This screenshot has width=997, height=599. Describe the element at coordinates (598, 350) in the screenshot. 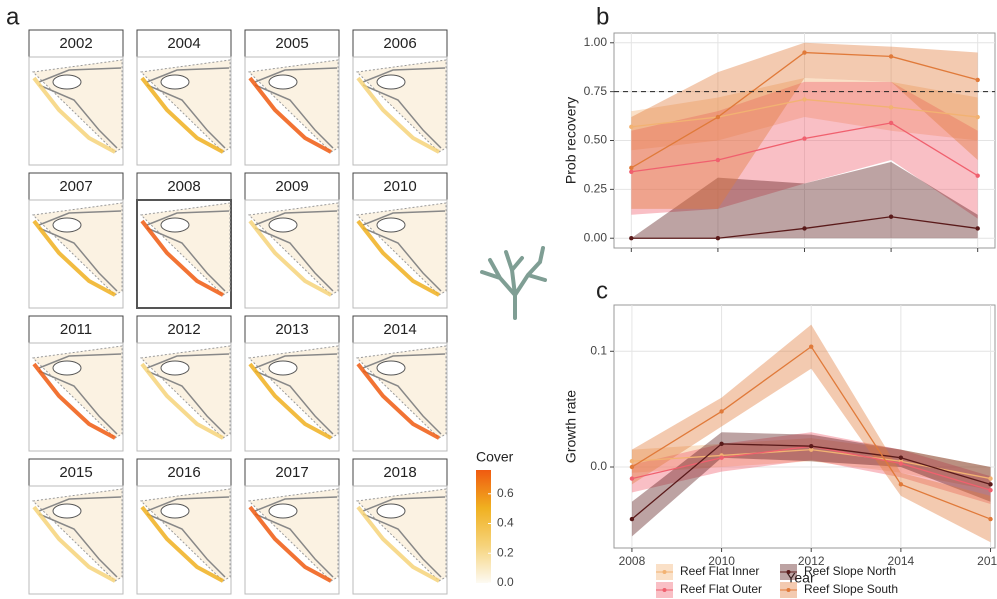

I see `y-tick-label: 0.1` at that location.